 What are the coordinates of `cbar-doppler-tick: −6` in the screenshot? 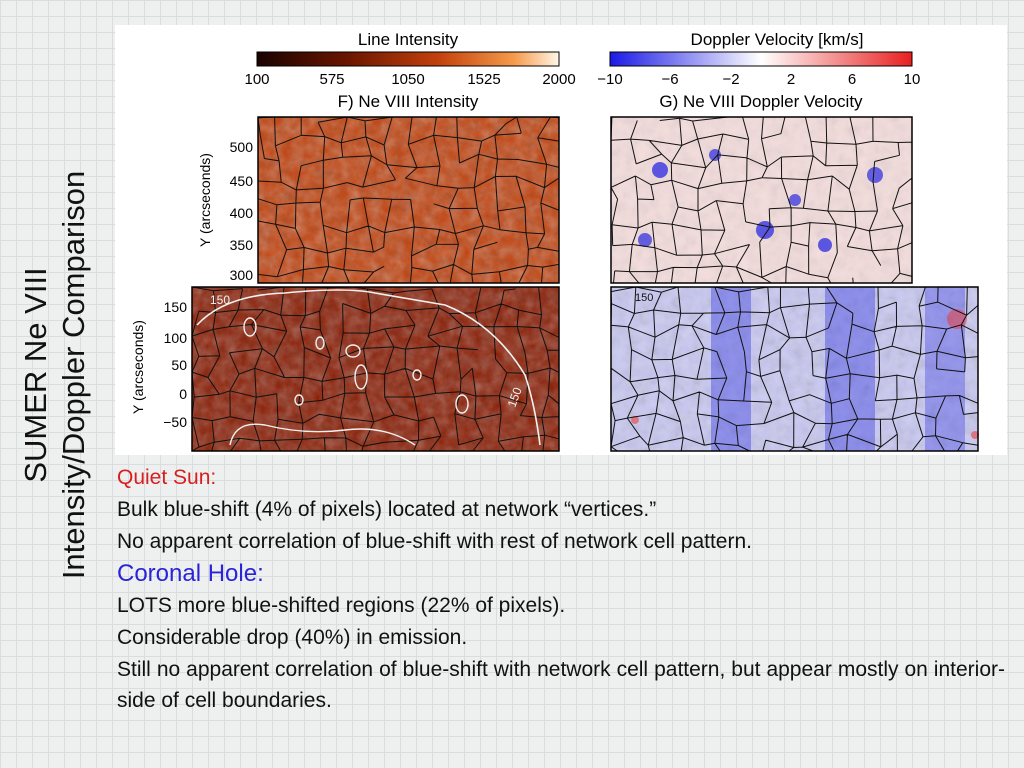 It's located at (669, 79).